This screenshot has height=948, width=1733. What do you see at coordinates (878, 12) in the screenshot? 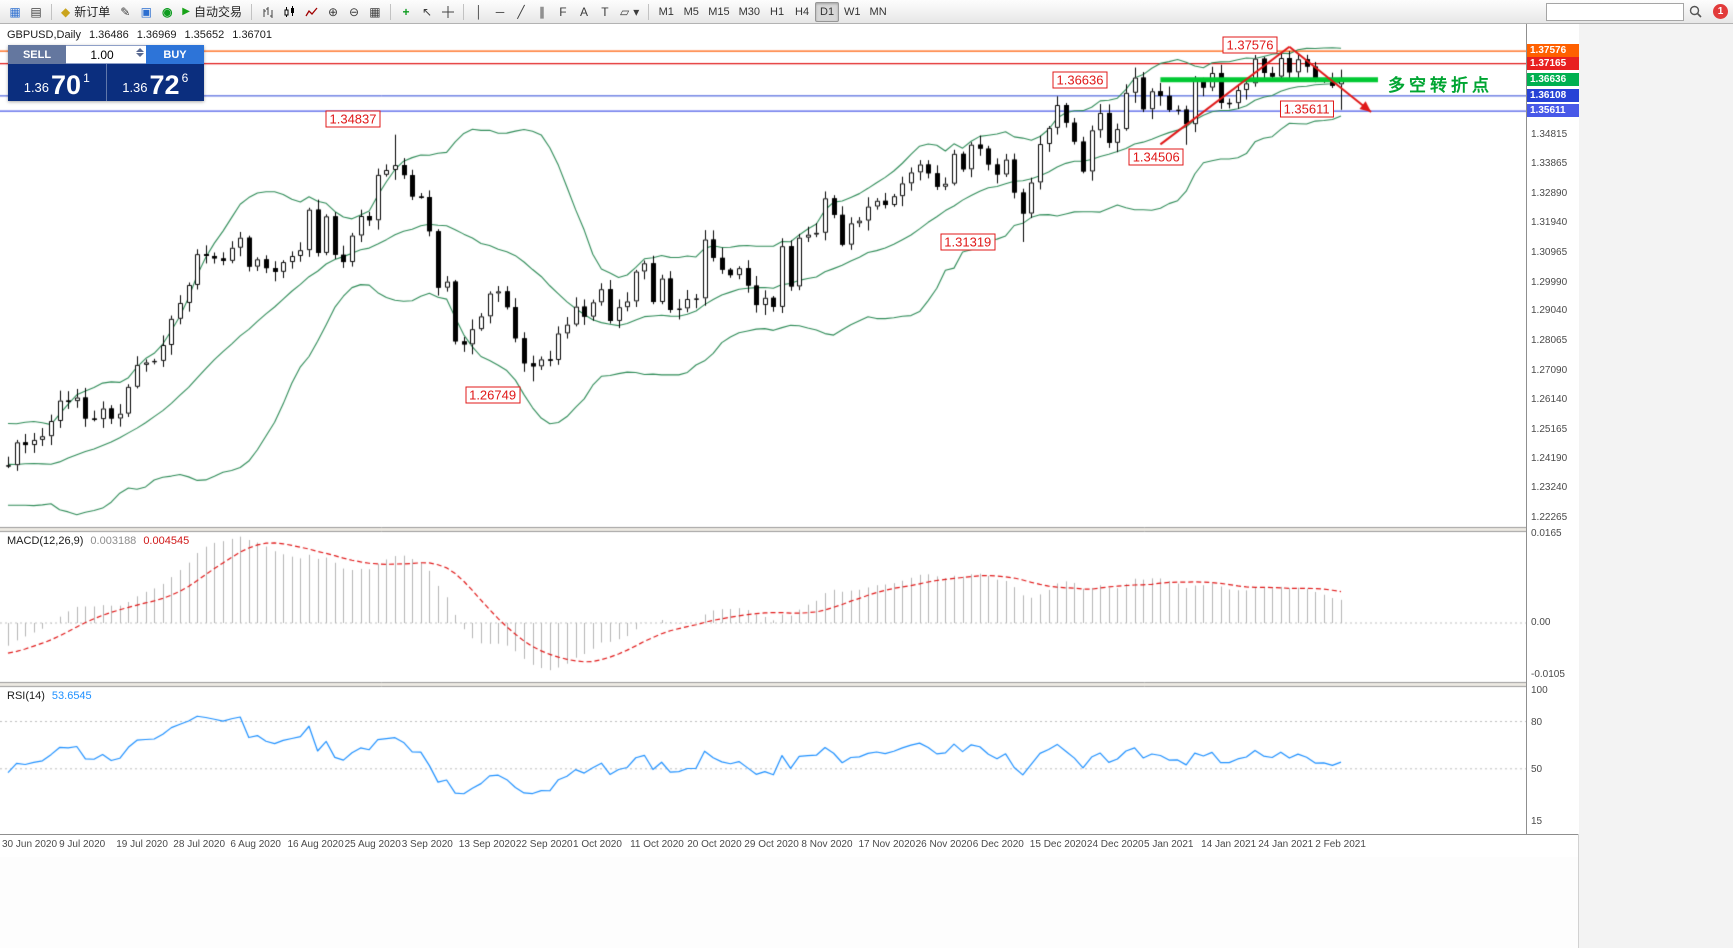
I see `timeframe-mn-button: MN` at bounding box center [878, 12].